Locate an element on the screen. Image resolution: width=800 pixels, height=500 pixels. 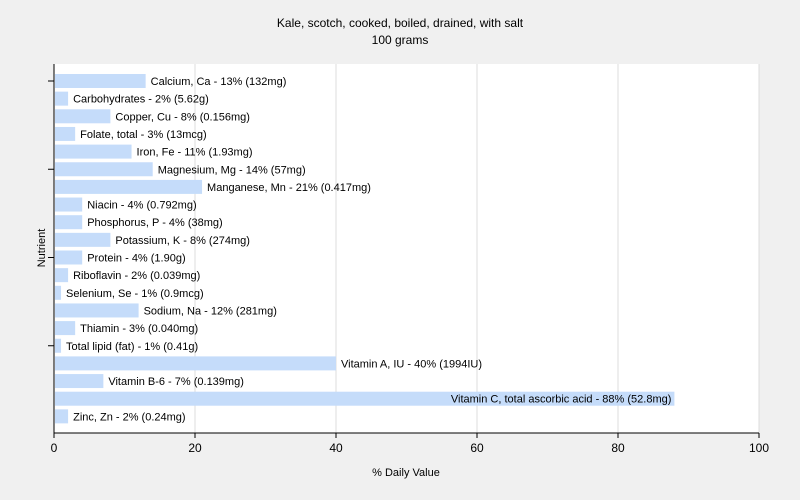
x-axis-label: % Daily Value is located at coordinates (406, 473).